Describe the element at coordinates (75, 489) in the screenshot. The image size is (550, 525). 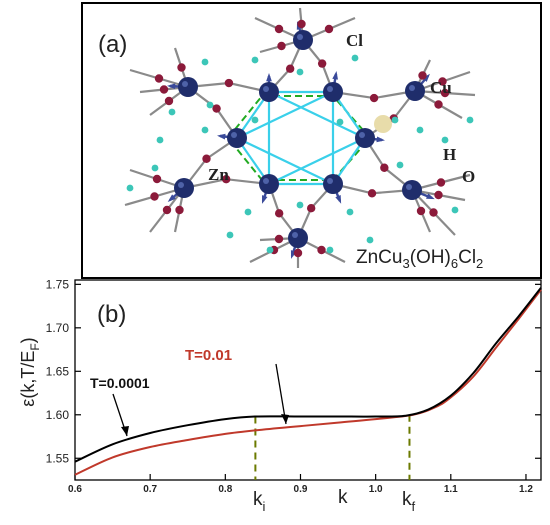
I see `x-tick-label: 0.6` at that location.